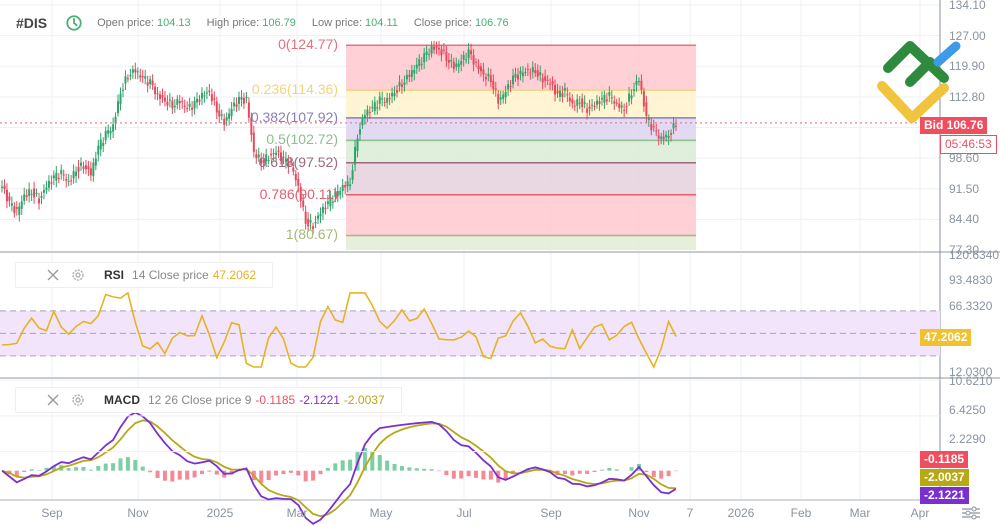 The width and height of the screenshot is (1000, 526). Describe the element at coordinates (170, 275) in the screenshot. I see `rsi-params: 14 Close price` at that location.